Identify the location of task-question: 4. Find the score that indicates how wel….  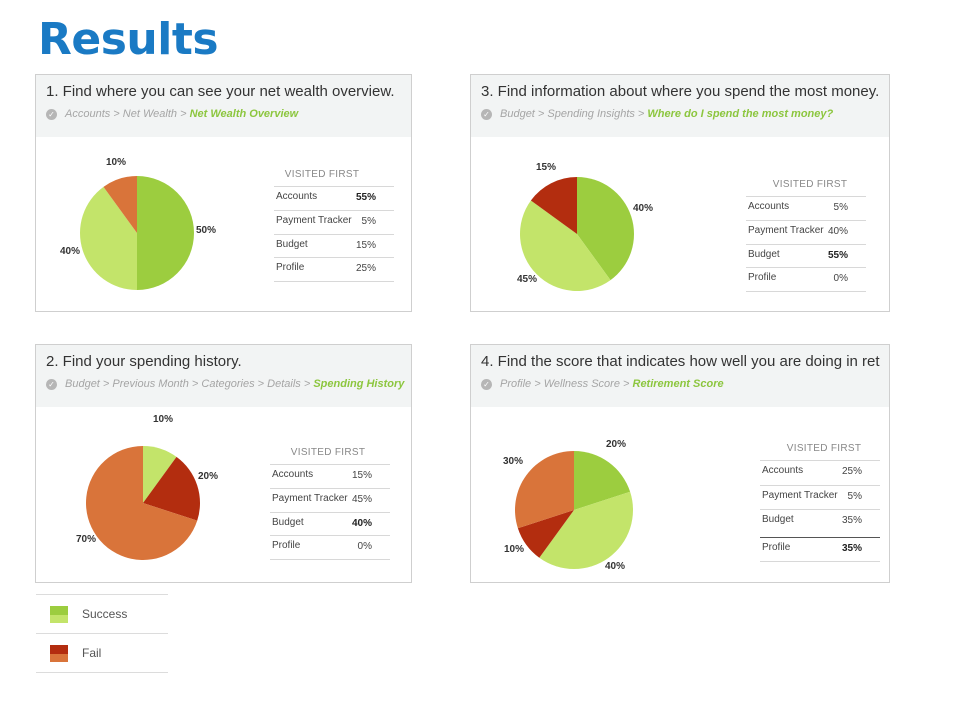
(680, 361).